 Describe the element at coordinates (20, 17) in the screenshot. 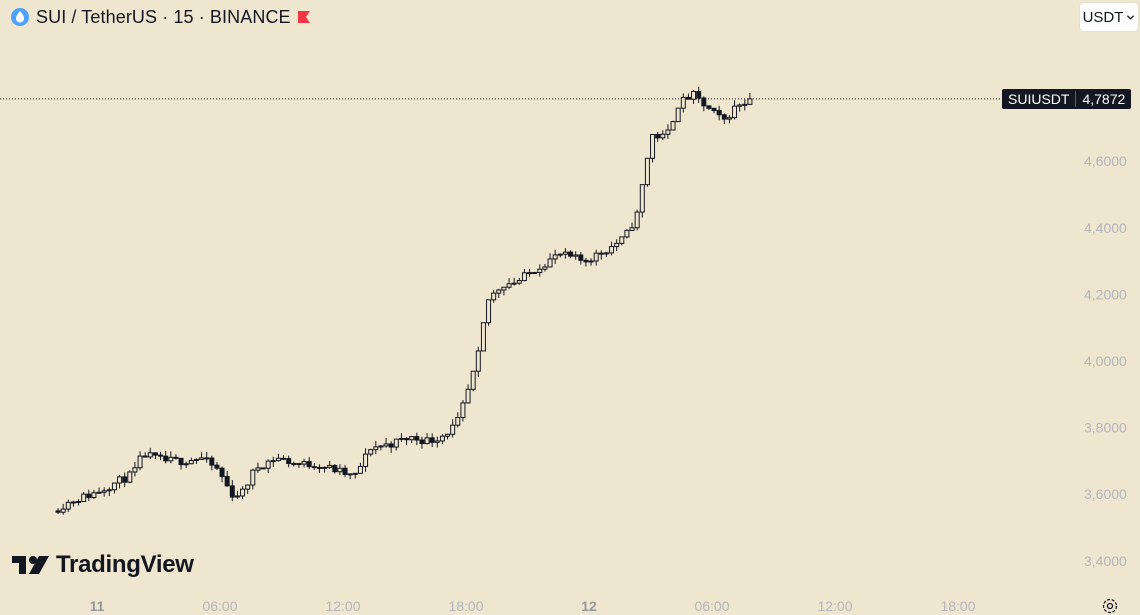

I see `sui-logo-icon` at that location.